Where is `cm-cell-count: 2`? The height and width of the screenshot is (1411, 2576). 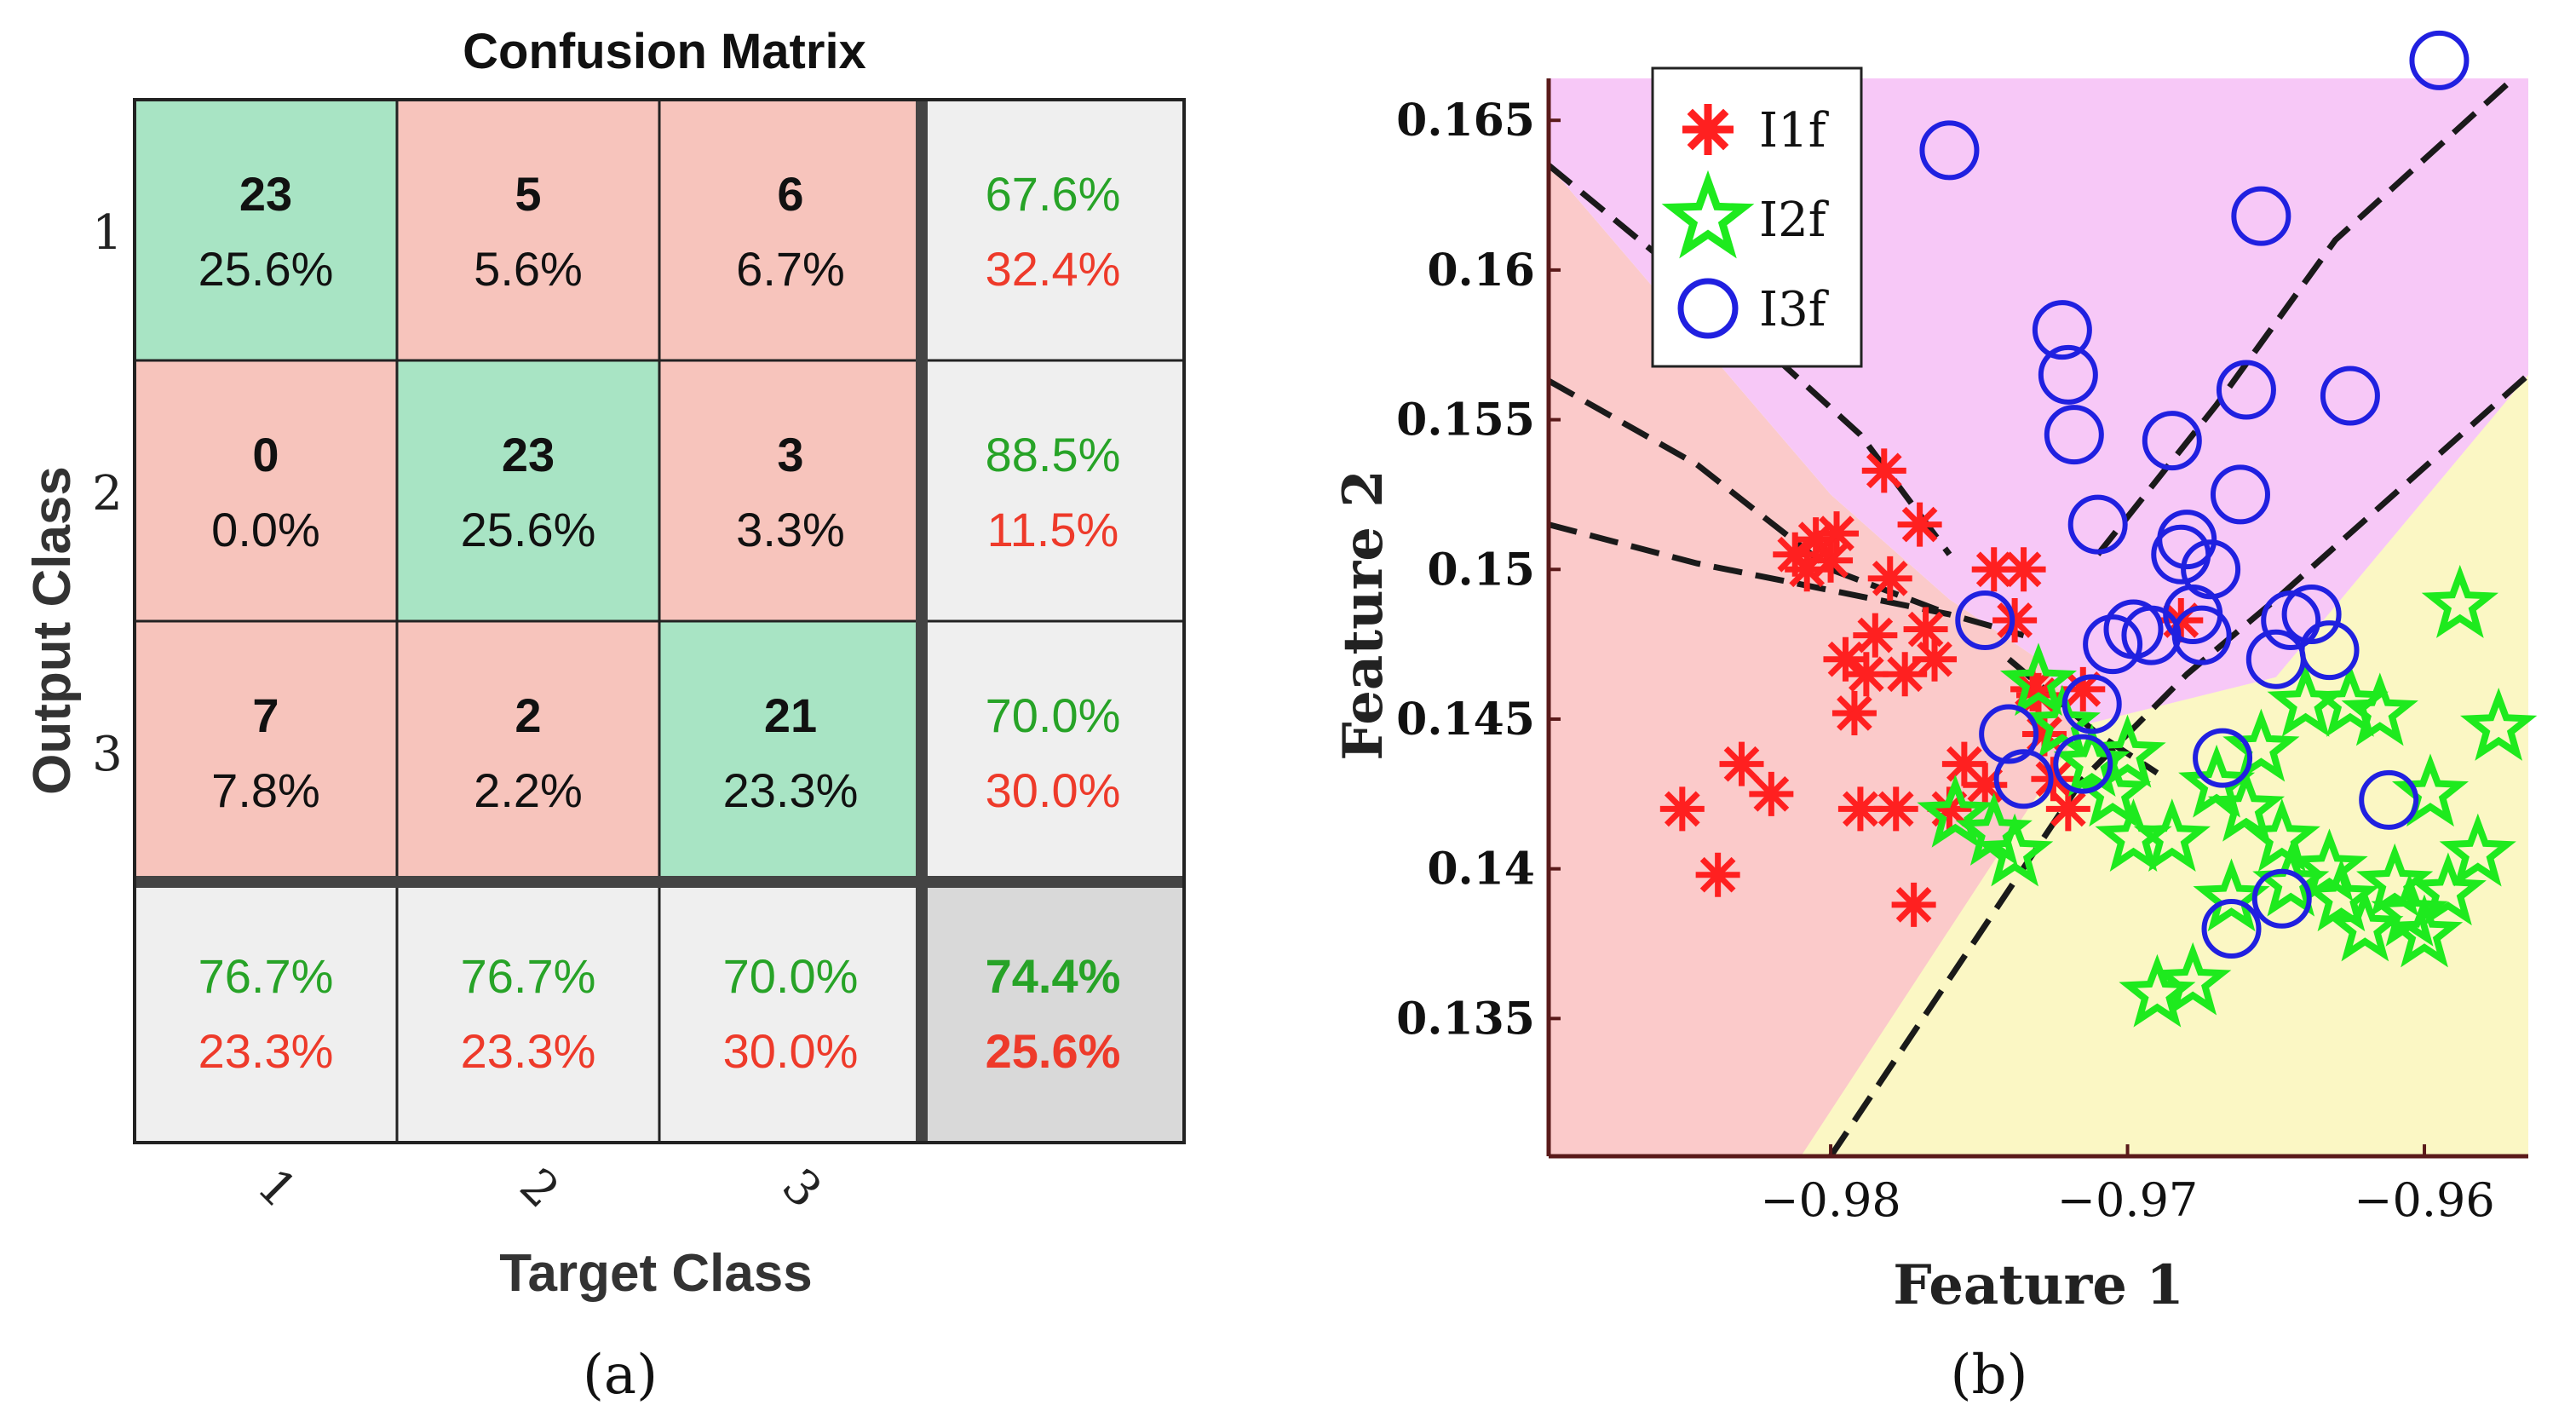 cm-cell-count: 2 is located at coordinates (528, 715).